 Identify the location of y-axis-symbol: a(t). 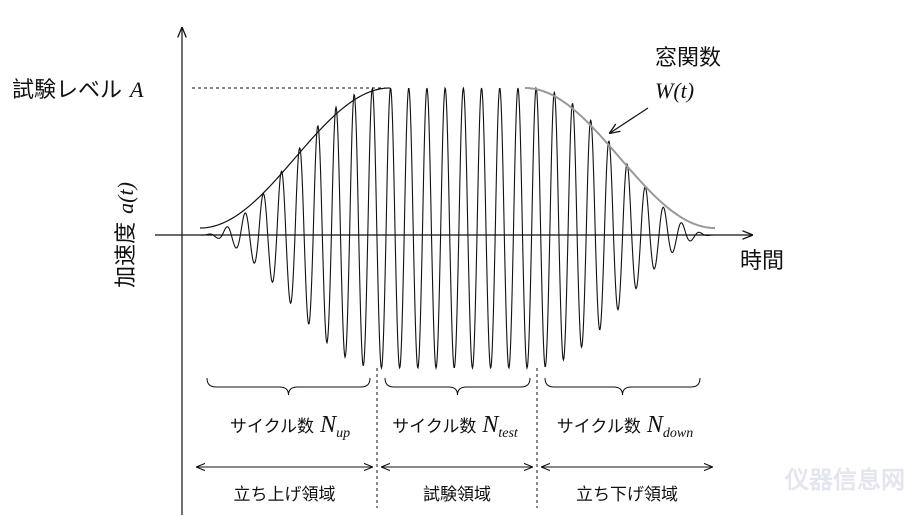
(125, 198).